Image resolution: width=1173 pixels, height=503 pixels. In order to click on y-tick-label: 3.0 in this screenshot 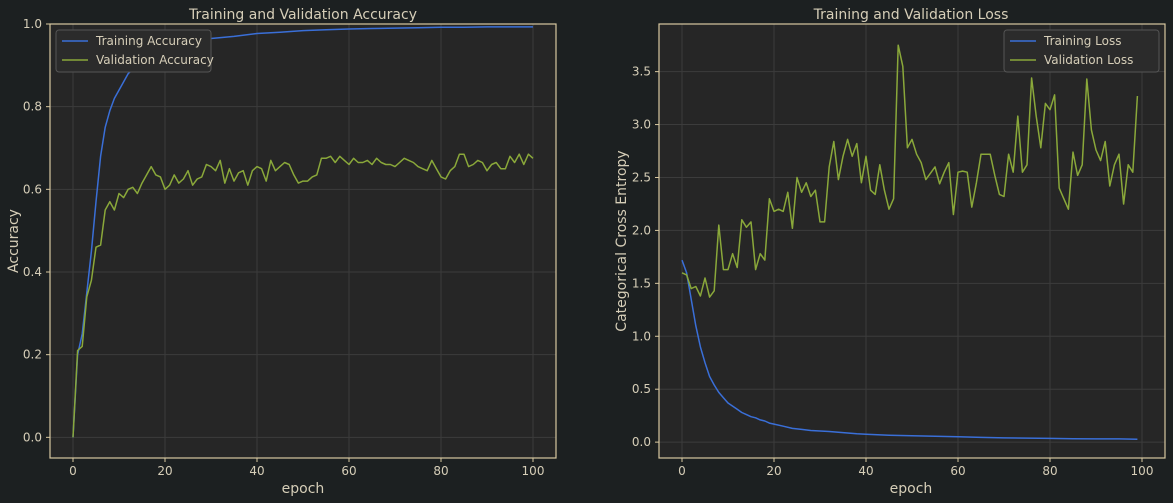, I will do `click(641, 125)`.